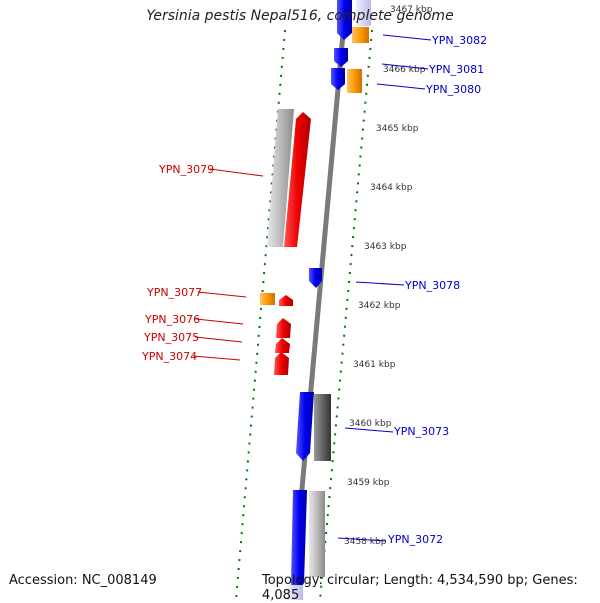  Describe the element at coordinates (365, 542) in the screenshot. I see `tick-label: 3458 kbp` at that location.